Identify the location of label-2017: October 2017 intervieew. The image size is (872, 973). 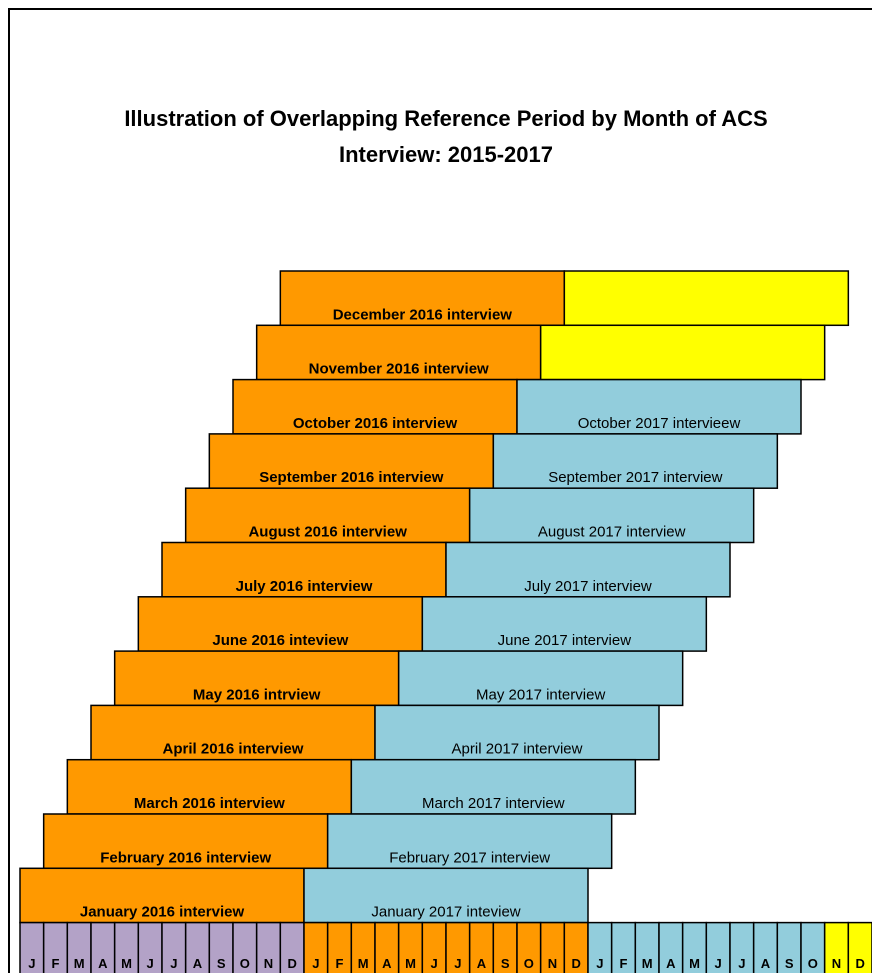
(659, 423).